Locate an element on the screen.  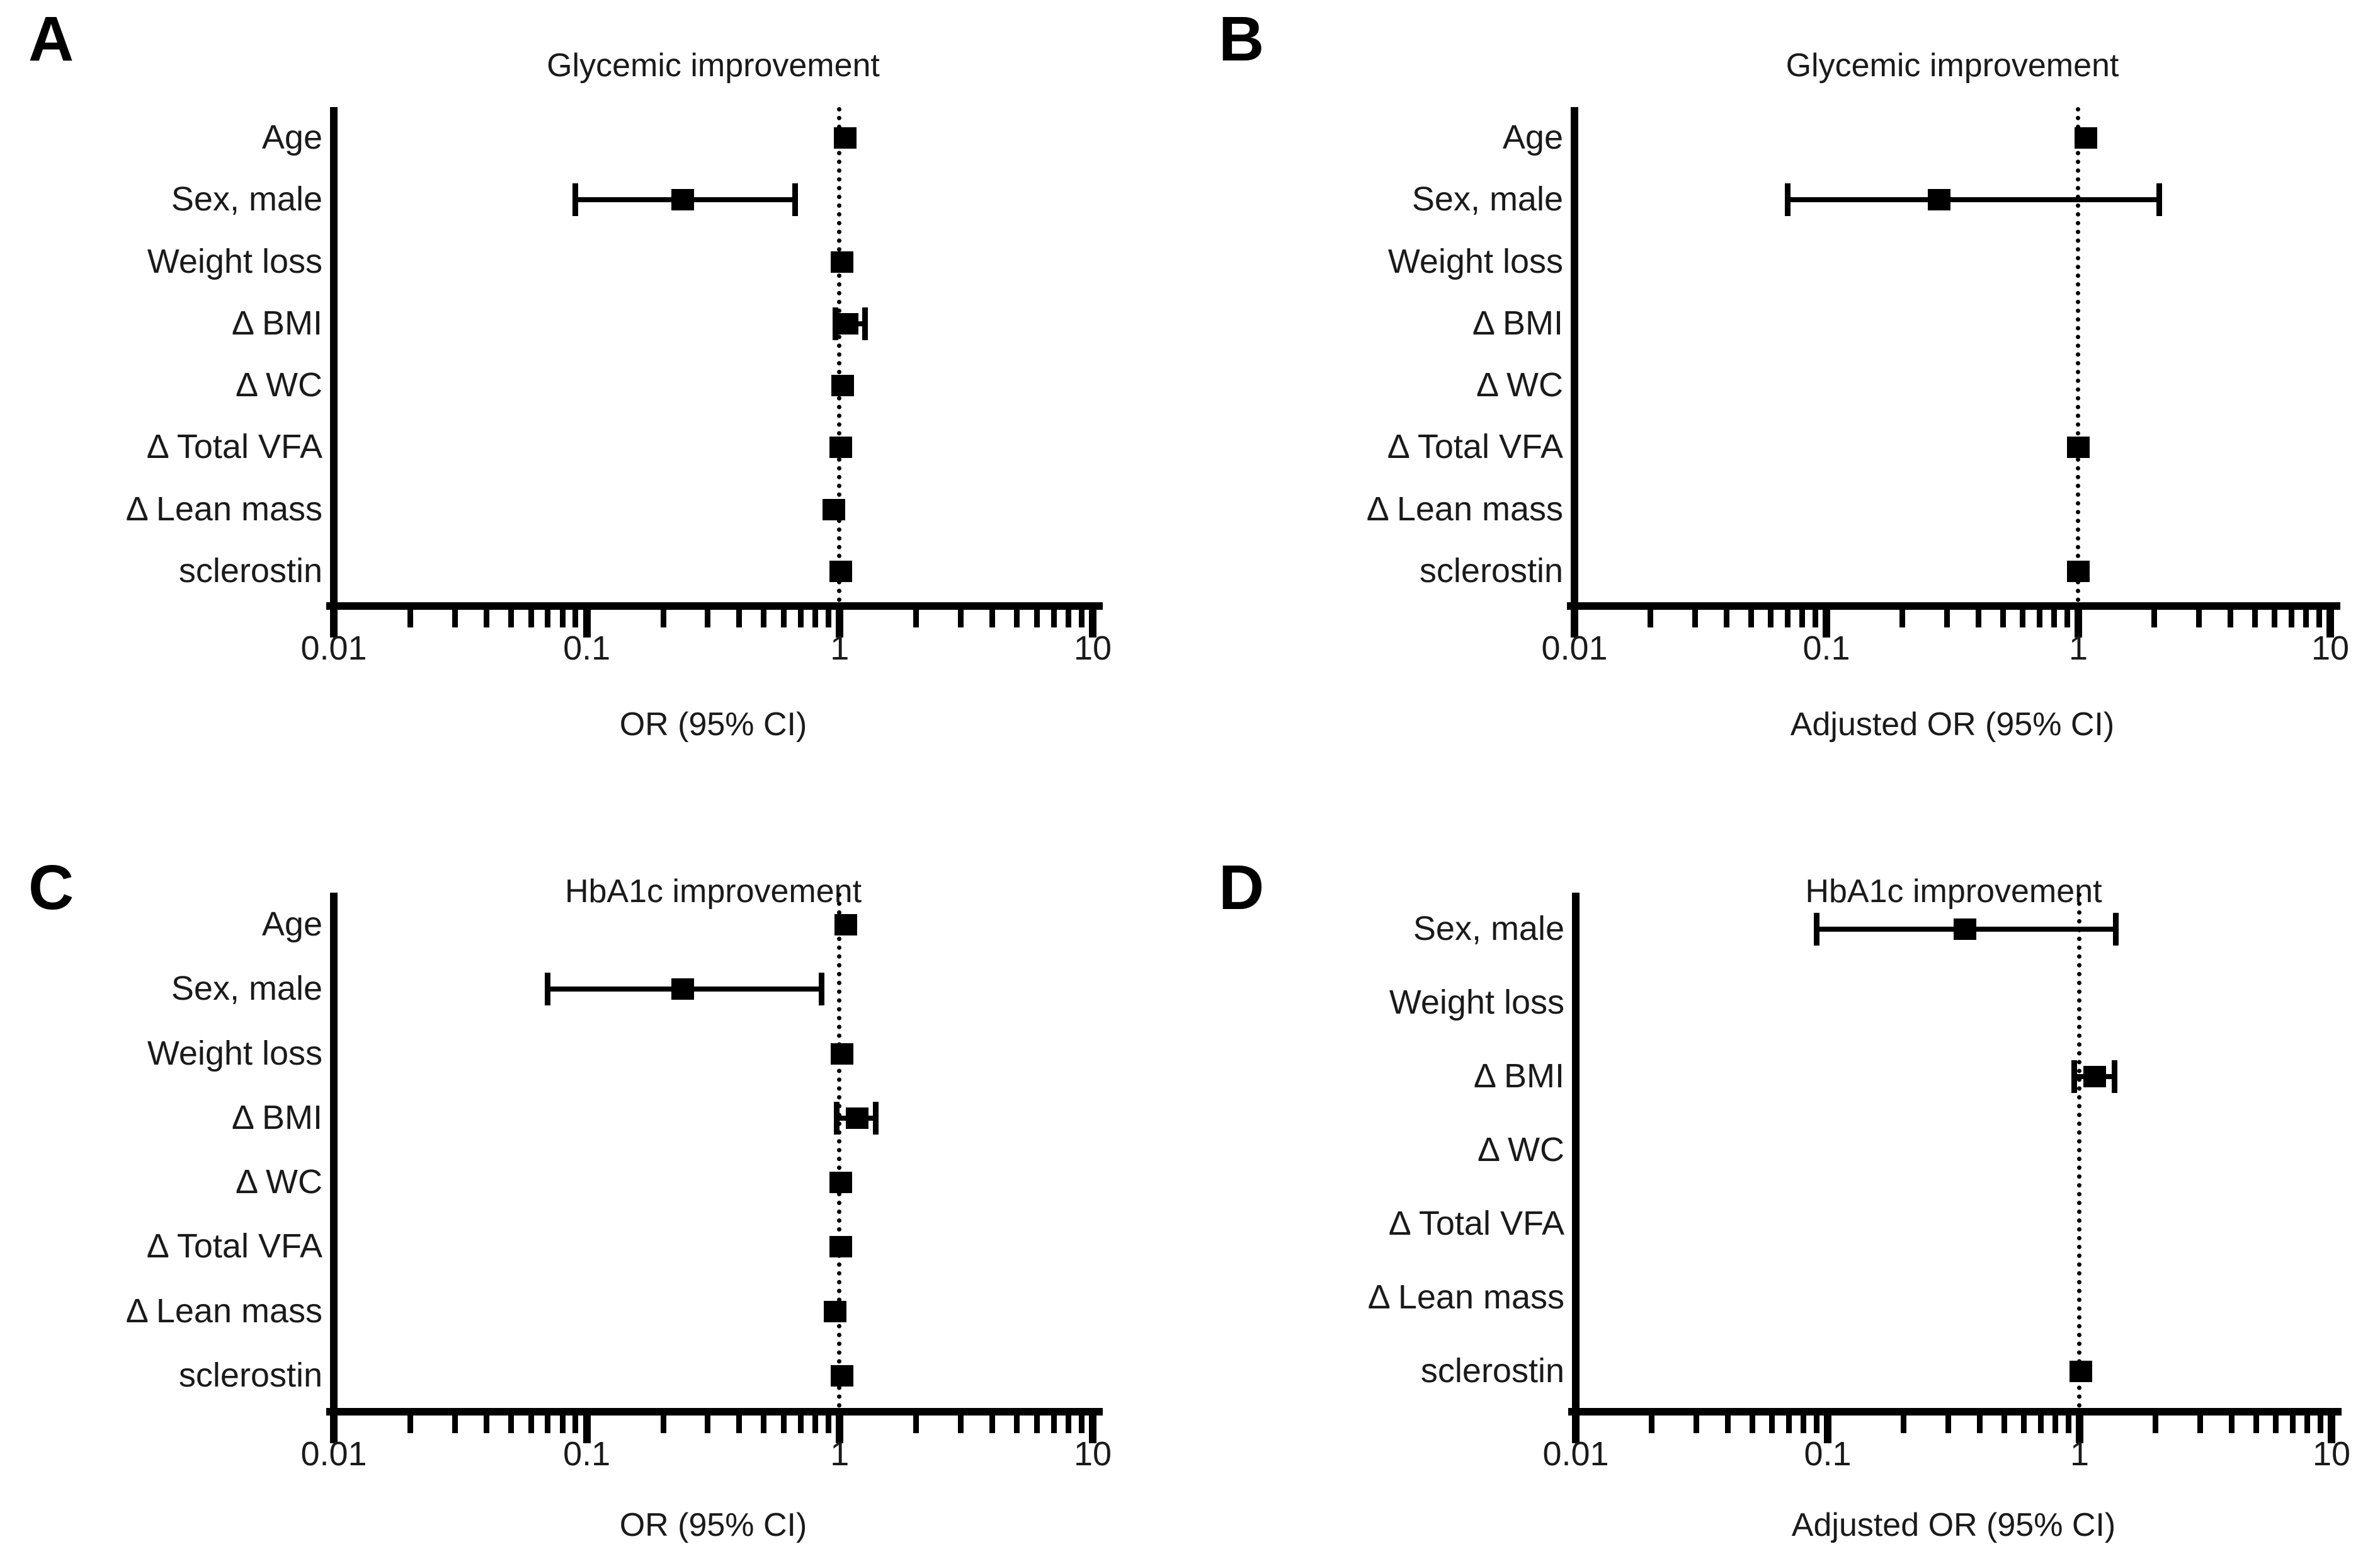
x-axis-tick-label: 0.1 is located at coordinates (587, 1454).